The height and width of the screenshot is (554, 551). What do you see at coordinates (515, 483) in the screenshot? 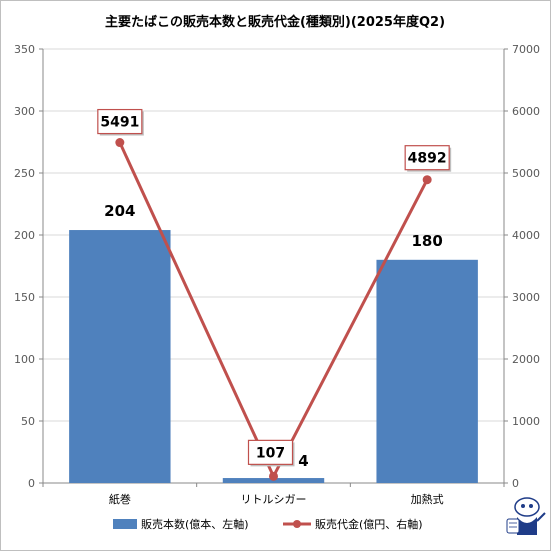
I see `right-tick-label: 0` at bounding box center [515, 483].